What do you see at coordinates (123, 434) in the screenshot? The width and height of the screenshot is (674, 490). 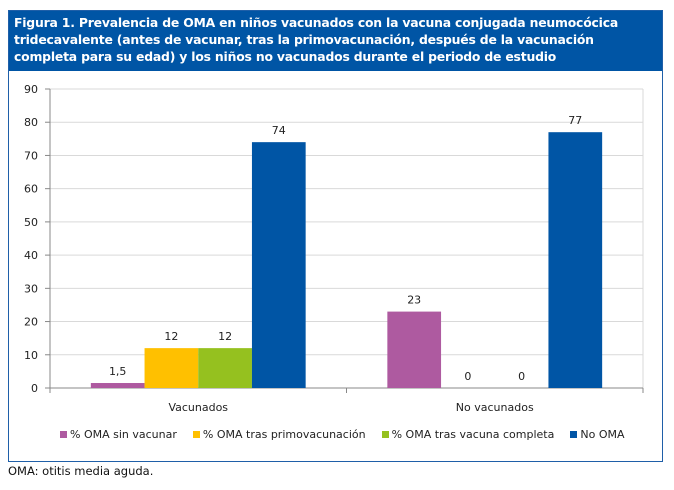 I see `legend-label: % OMA sin vacunar` at bounding box center [123, 434].